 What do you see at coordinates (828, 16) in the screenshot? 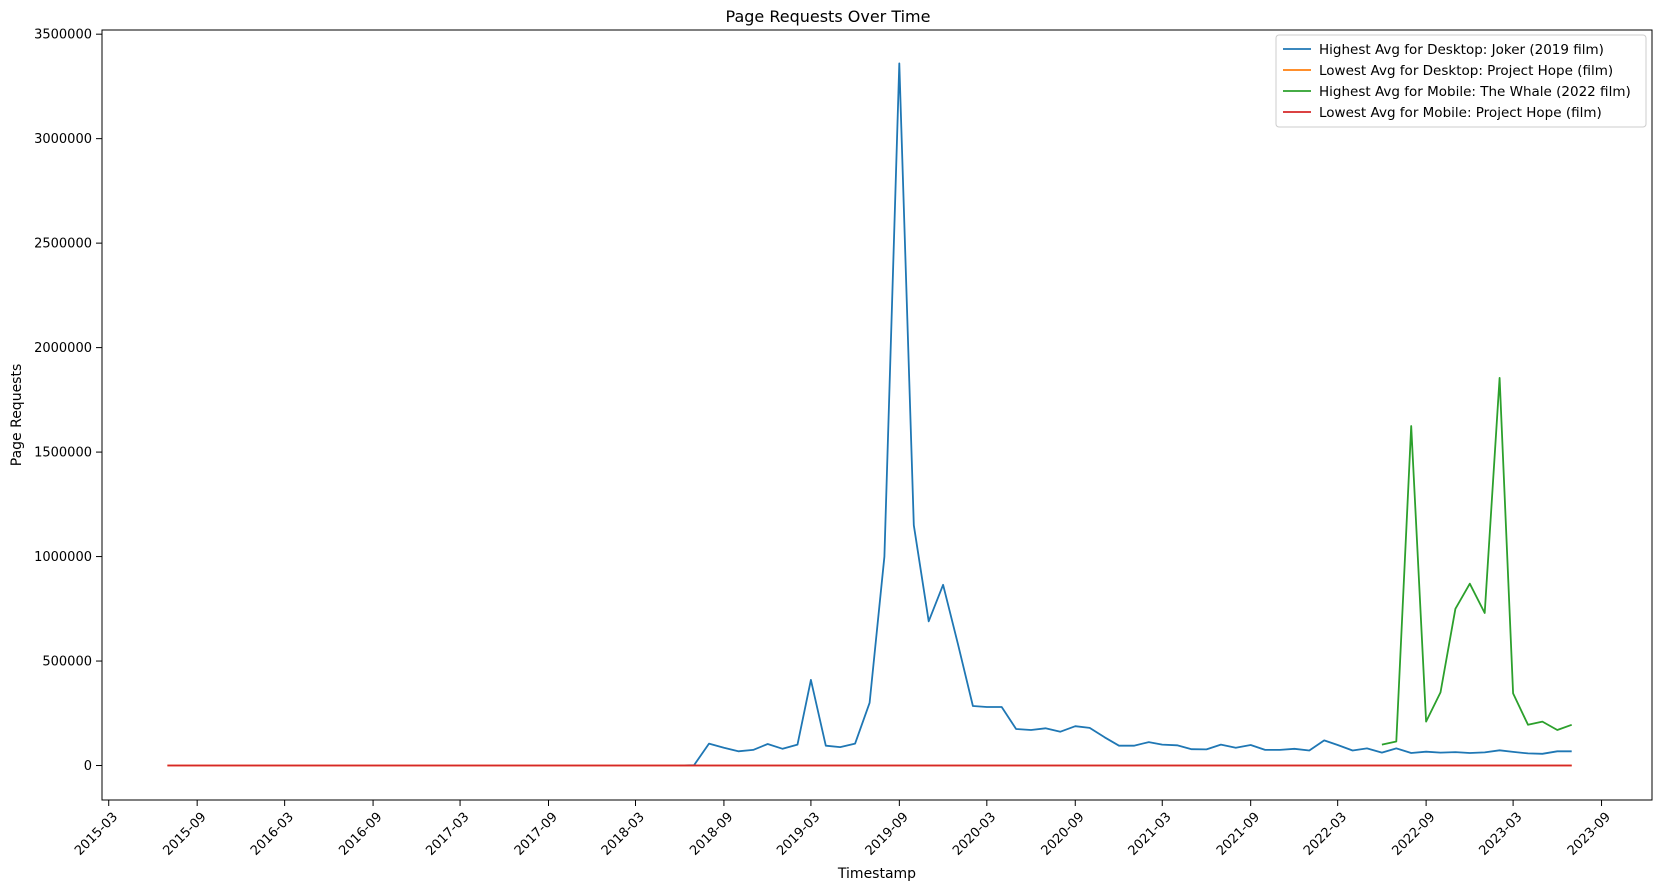
I see `chart-title: Page Requests Over Time` at bounding box center [828, 16].